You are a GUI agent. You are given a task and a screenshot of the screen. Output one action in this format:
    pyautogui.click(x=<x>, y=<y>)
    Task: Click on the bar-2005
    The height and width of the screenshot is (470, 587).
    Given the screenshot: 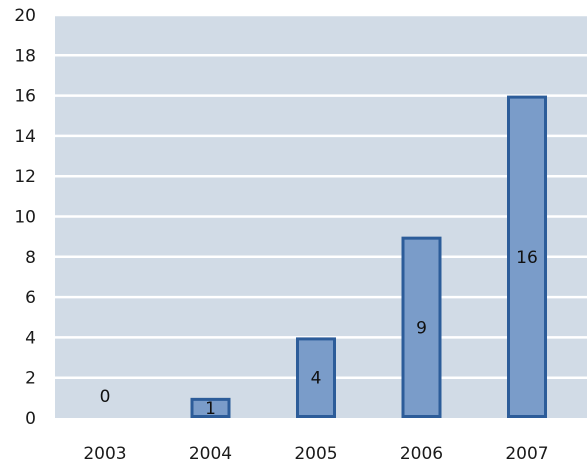 What is the action you would take?
    pyautogui.click(x=316, y=377)
    